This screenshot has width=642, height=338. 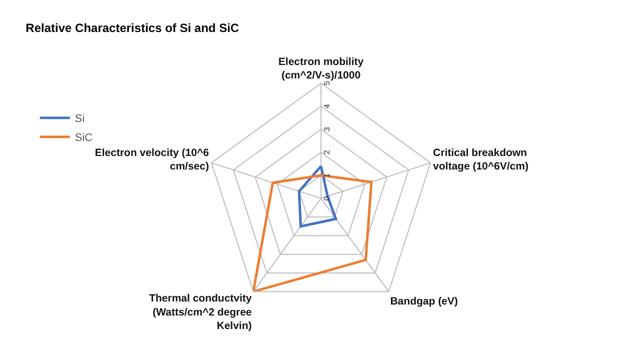 What do you see at coordinates (152, 159) in the screenshot?
I see `spoke-label: Electron velocity (10^6 cm/sec)` at bounding box center [152, 159].